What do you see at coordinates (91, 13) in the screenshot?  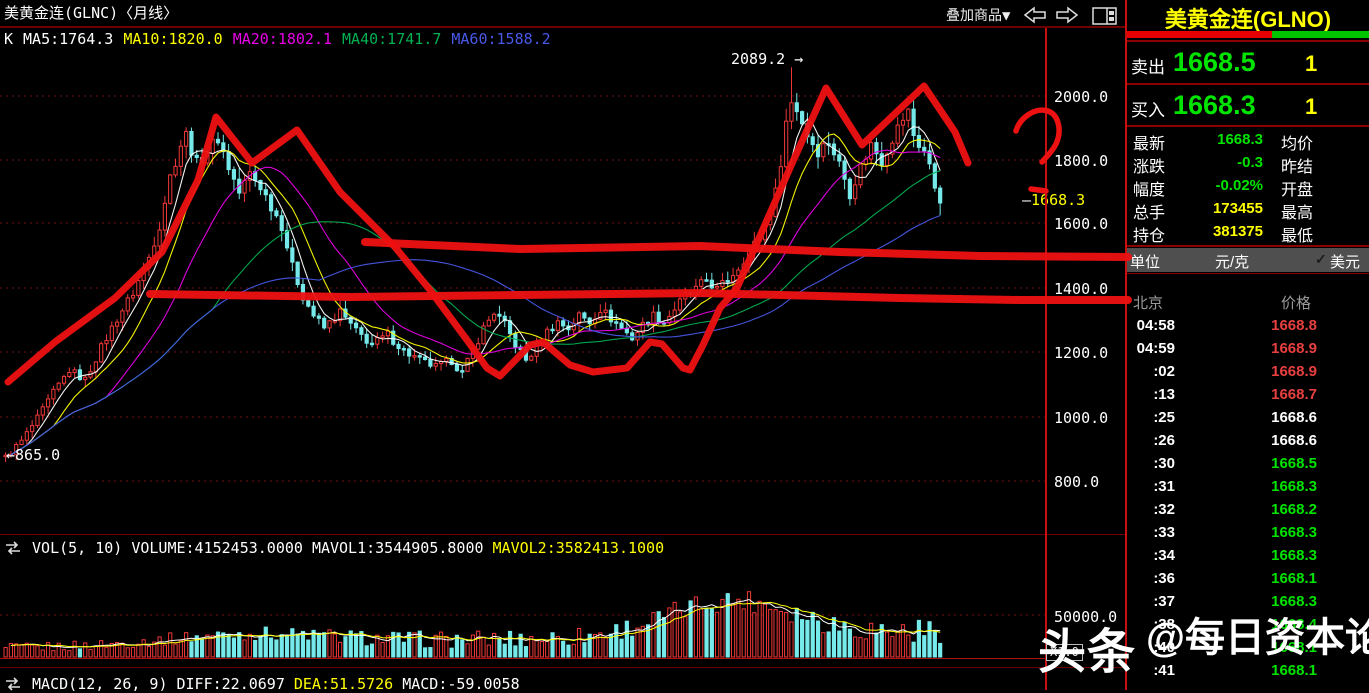 I see `chart-title: 美黄金连(GLNC)〈月线〉` at bounding box center [91, 13].